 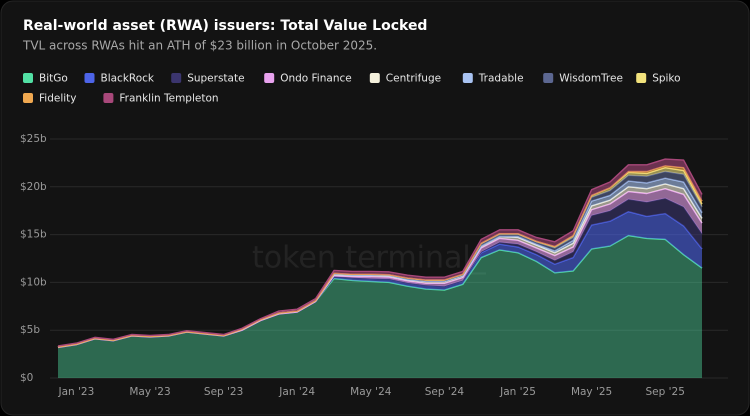 I want to click on x-tick-label: May '23, so click(x=149, y=392).